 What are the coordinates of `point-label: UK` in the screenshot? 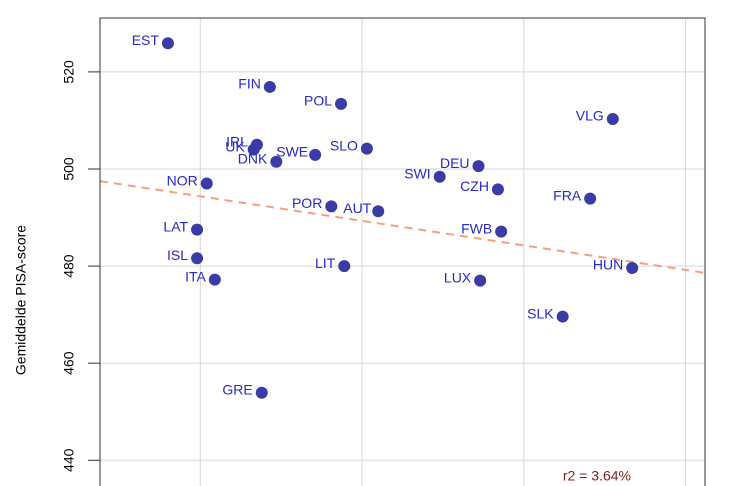 It's located at (235, 146).